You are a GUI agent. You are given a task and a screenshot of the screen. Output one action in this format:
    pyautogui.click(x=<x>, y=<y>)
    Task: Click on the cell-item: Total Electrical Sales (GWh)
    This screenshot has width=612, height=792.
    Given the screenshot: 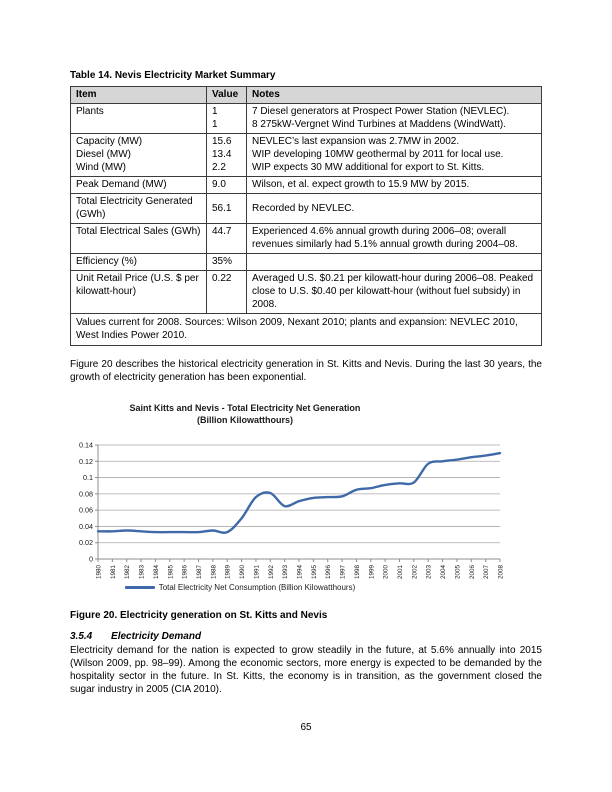 What is the action you would take?
    pyautogui.click(x=138, y=238)
    